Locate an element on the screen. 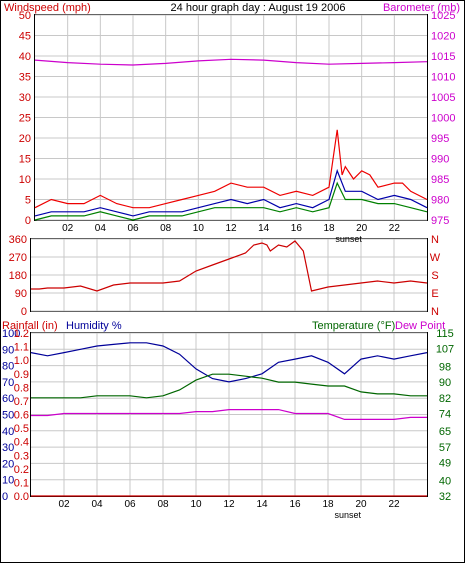  barometer-tick-label: 985 is located at coordinates (440, 180).